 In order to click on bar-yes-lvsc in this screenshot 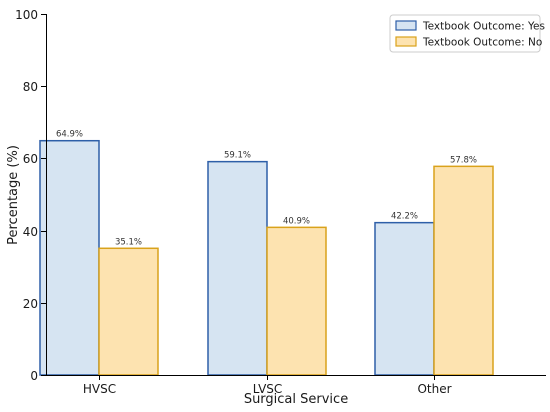, I will do `click(237, 268)`.